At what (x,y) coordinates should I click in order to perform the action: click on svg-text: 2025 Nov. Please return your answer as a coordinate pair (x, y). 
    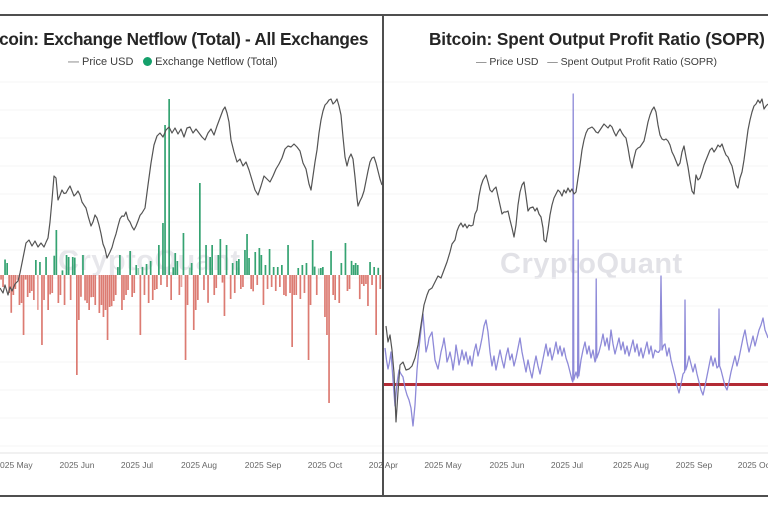
    Looking at the image, I should click on (375, 465).